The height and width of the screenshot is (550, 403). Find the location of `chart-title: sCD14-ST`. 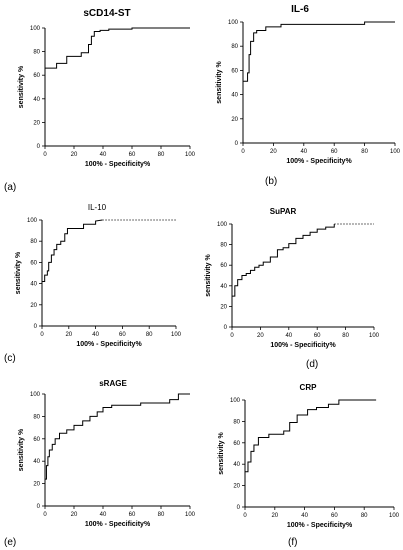

chart-title: sCD14-ST is located at coordinates (106, 13).